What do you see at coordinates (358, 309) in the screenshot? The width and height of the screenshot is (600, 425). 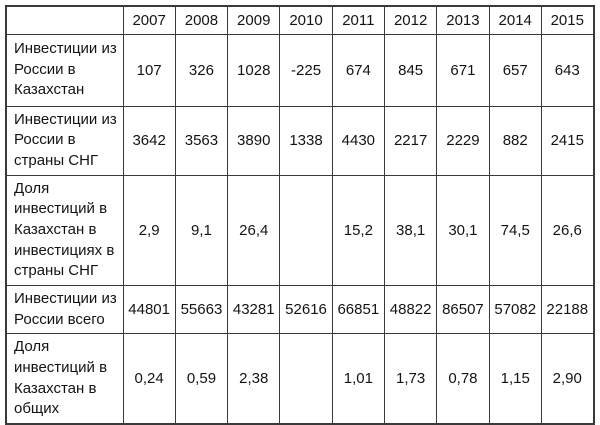 I see `cell-value: 66851` at bounding box center [358, 309].